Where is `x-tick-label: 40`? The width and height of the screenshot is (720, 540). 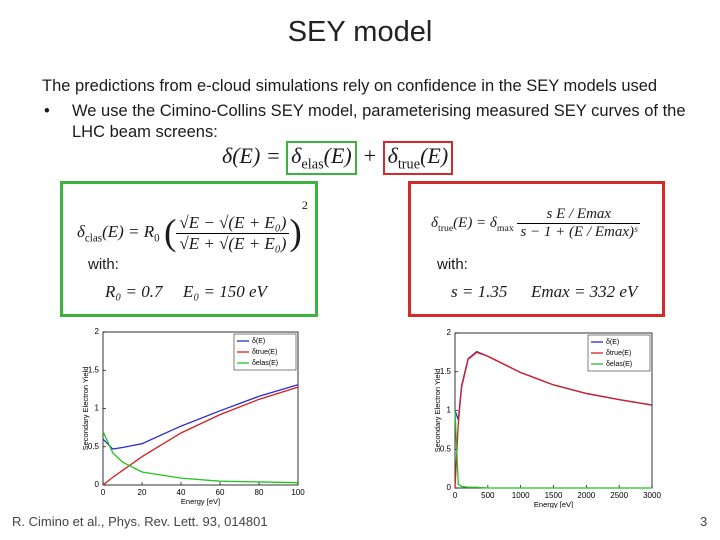
x-tick-label: 40 is located at coordinates (181, 492).